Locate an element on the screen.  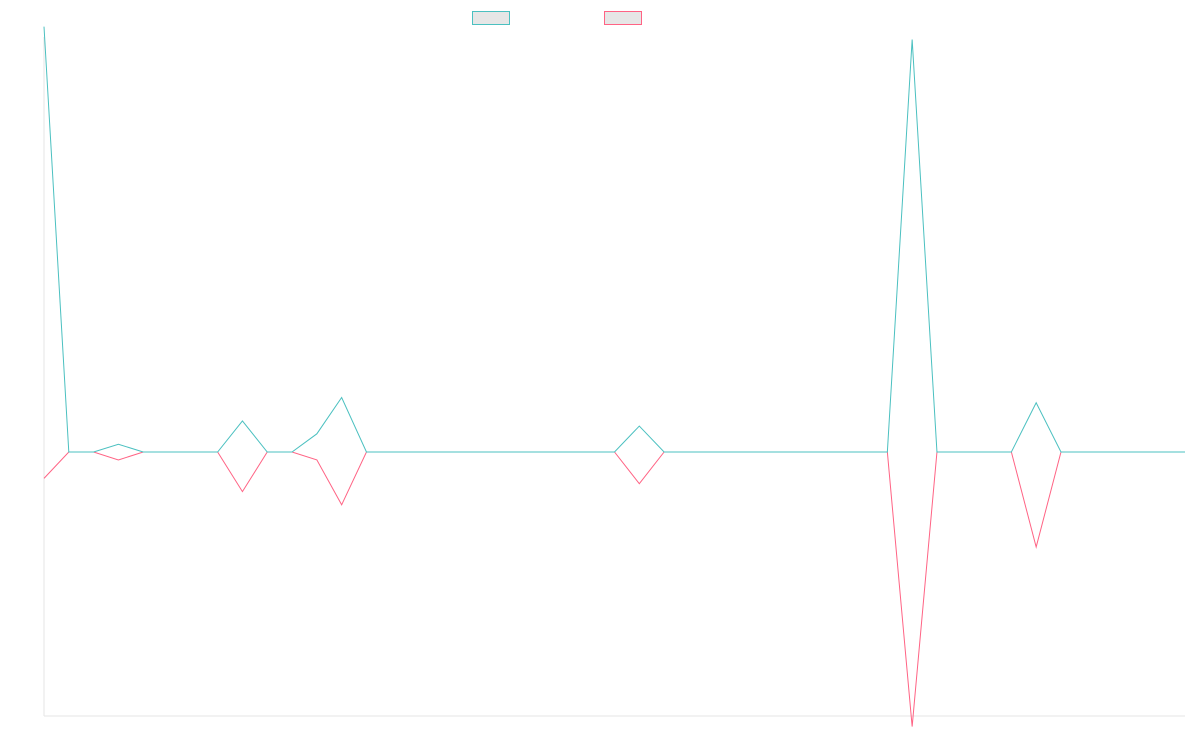
legend-item-pink-series is located at coordinates (627, 18).